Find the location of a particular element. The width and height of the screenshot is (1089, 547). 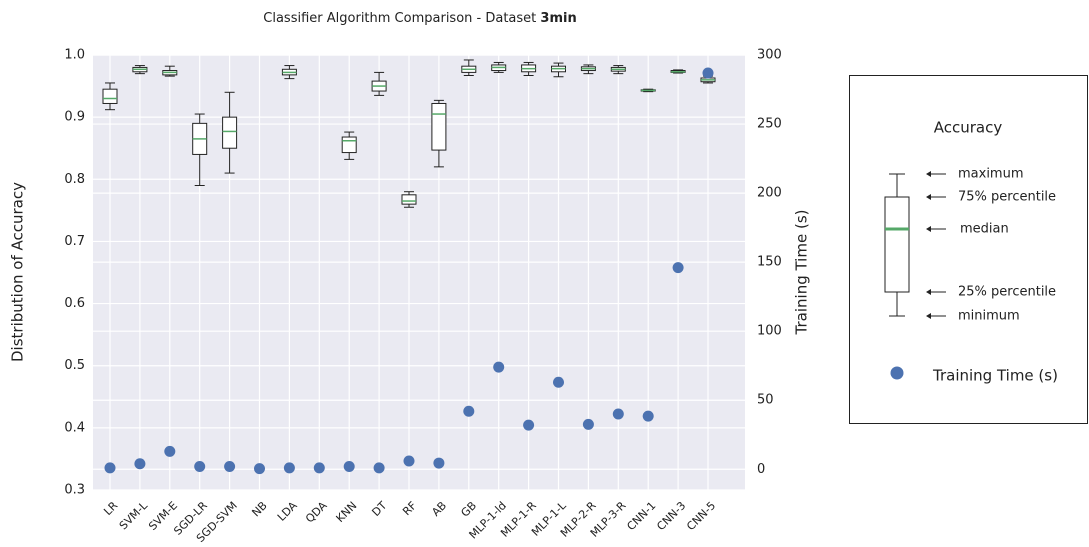

x-tick-label: DT is located at coordinates (379, 509).